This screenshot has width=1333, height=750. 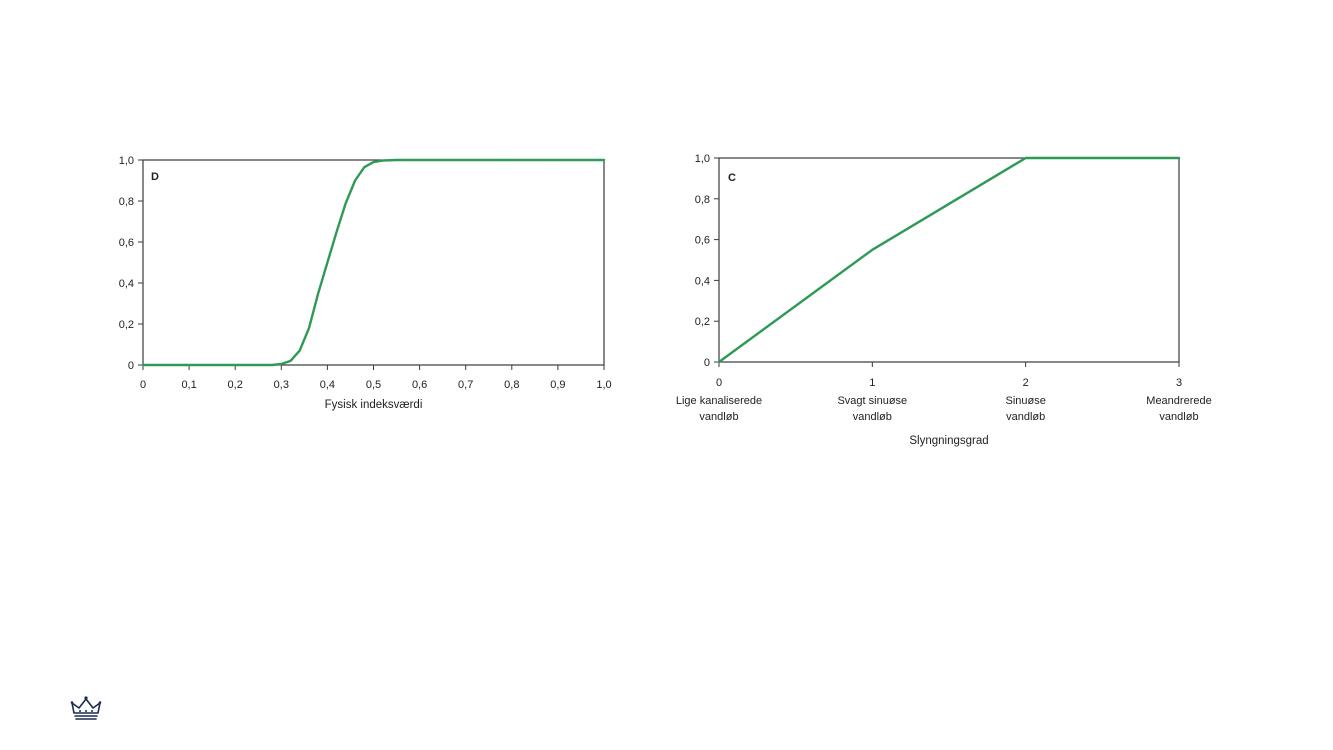 What do you see at coordinates (732, 178) in the screenshot?
I see `panel-label: C` at bounding box center [732, 178].